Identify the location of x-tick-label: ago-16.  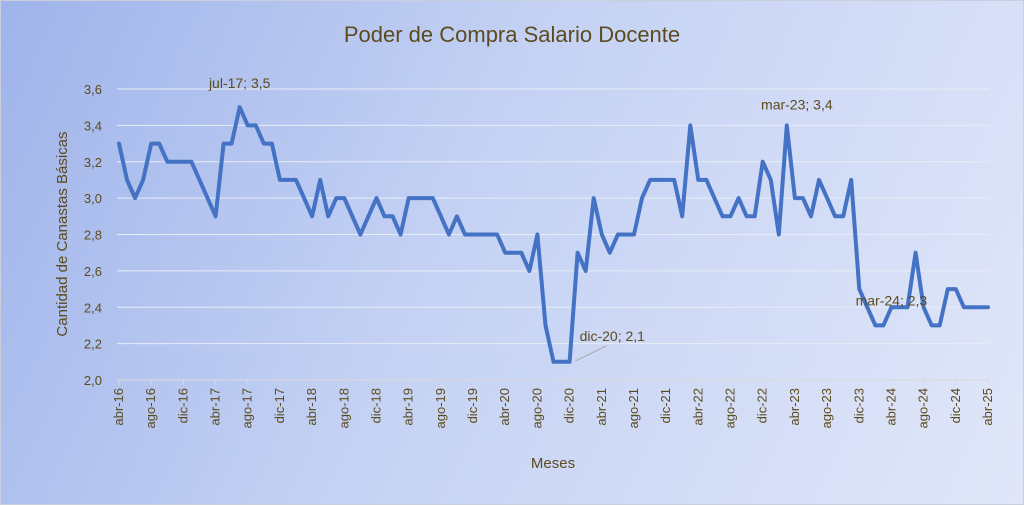
(150, 408).